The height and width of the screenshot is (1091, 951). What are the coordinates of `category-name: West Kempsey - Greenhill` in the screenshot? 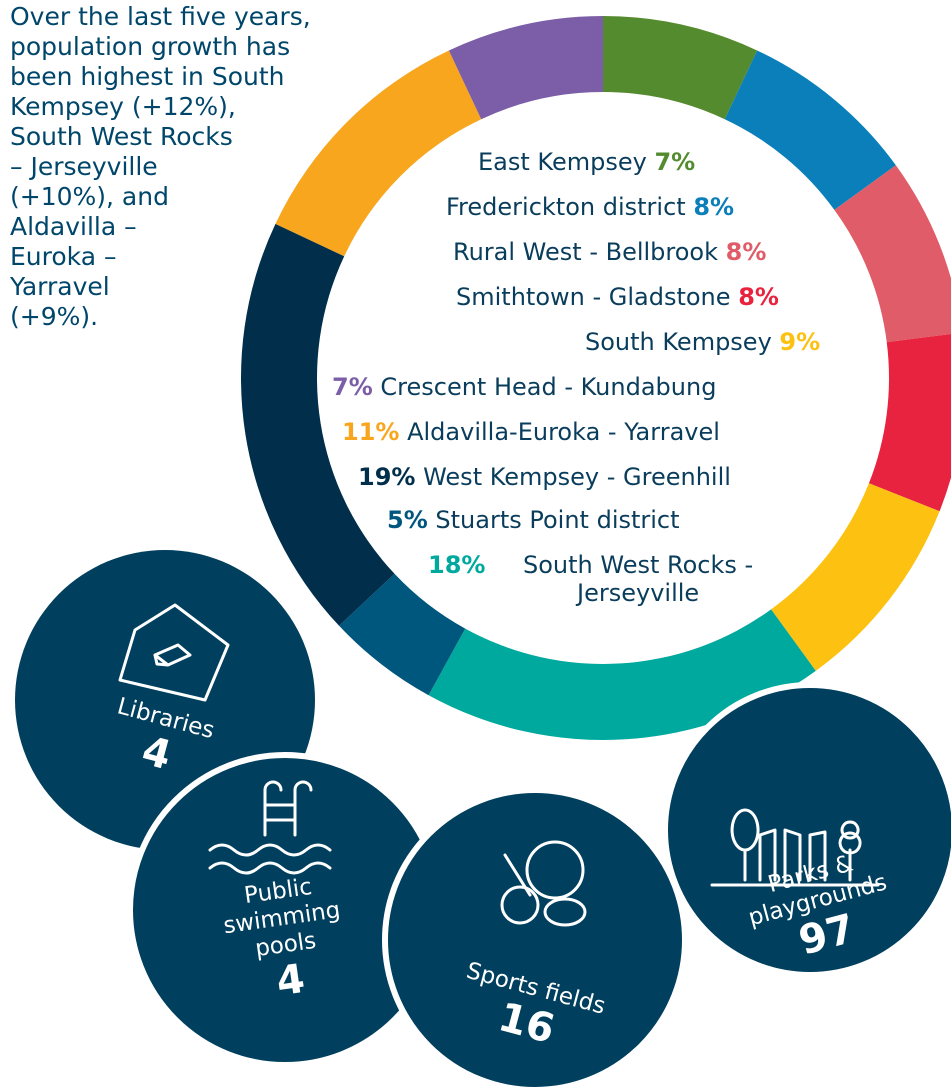 It's located at (577, 477).